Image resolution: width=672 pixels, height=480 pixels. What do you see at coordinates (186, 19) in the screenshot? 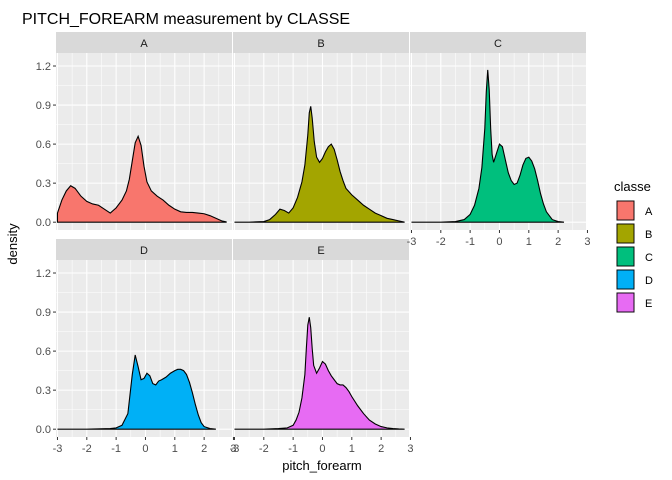
I see `chart-title: PITCH_FOREARM measurement by CLASSE` at bounding box center [186, 19].